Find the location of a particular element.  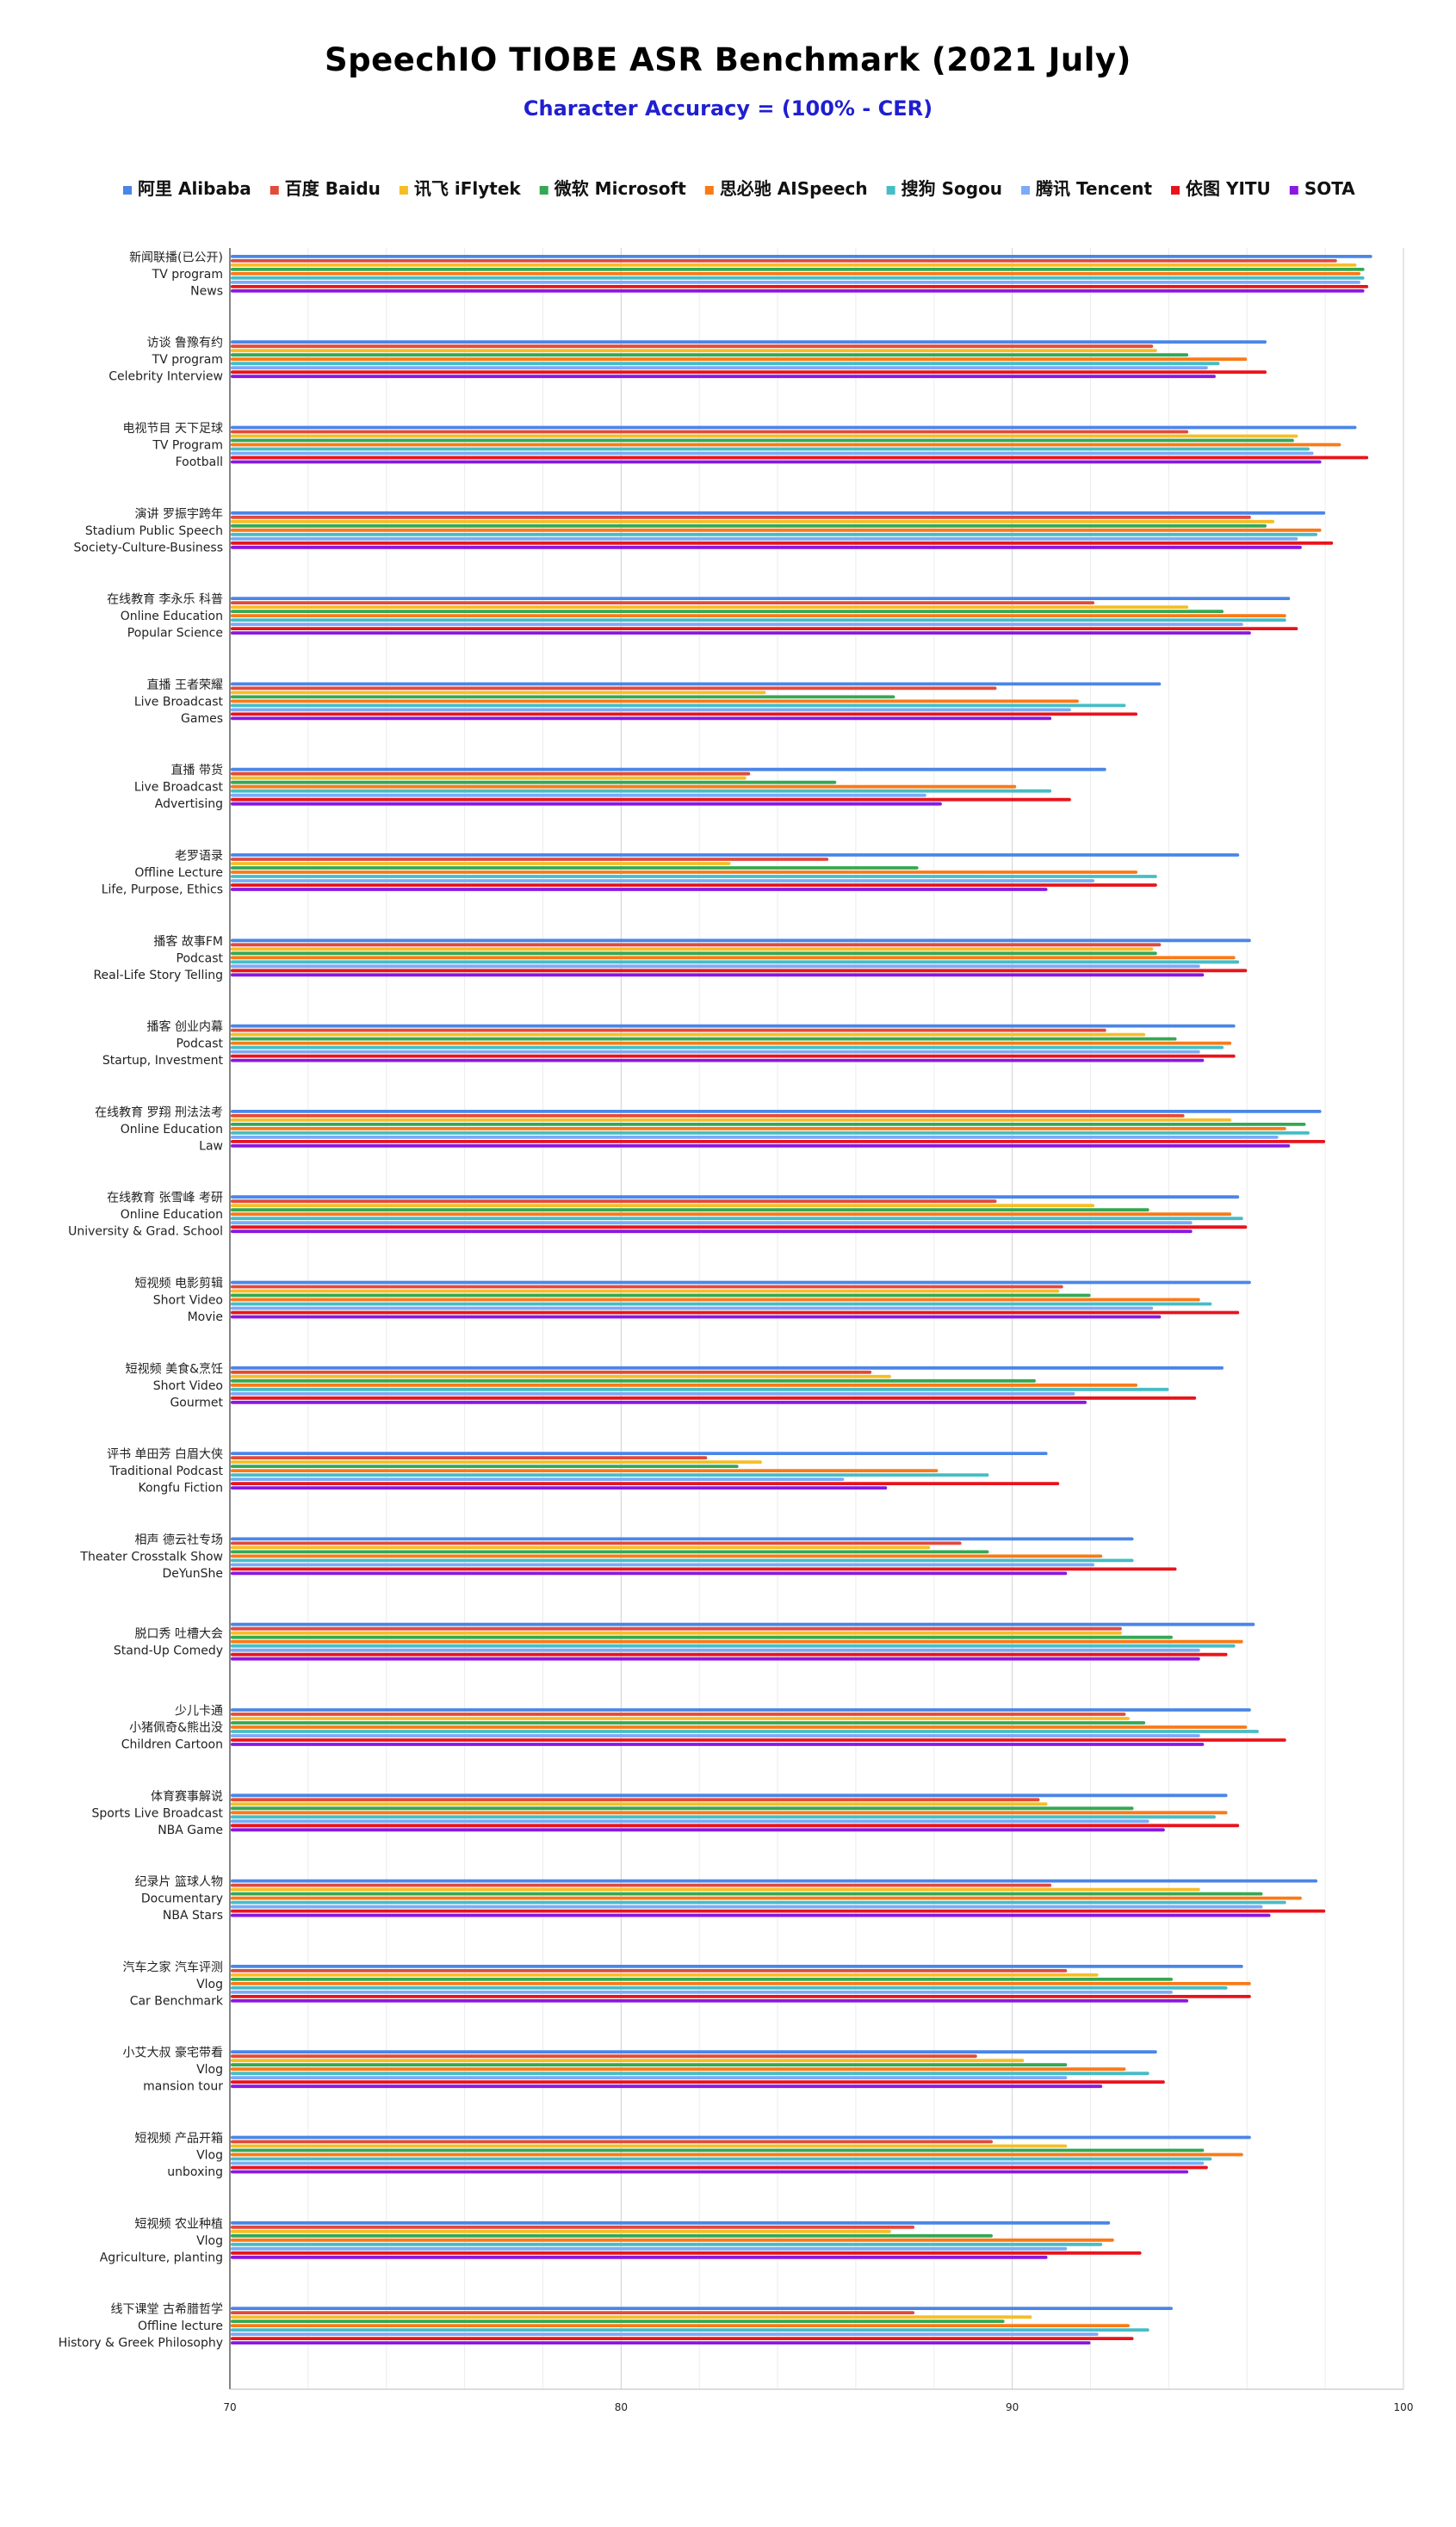

legend-item: 思必驰 AISpeech is located at coordinates (786, 189).